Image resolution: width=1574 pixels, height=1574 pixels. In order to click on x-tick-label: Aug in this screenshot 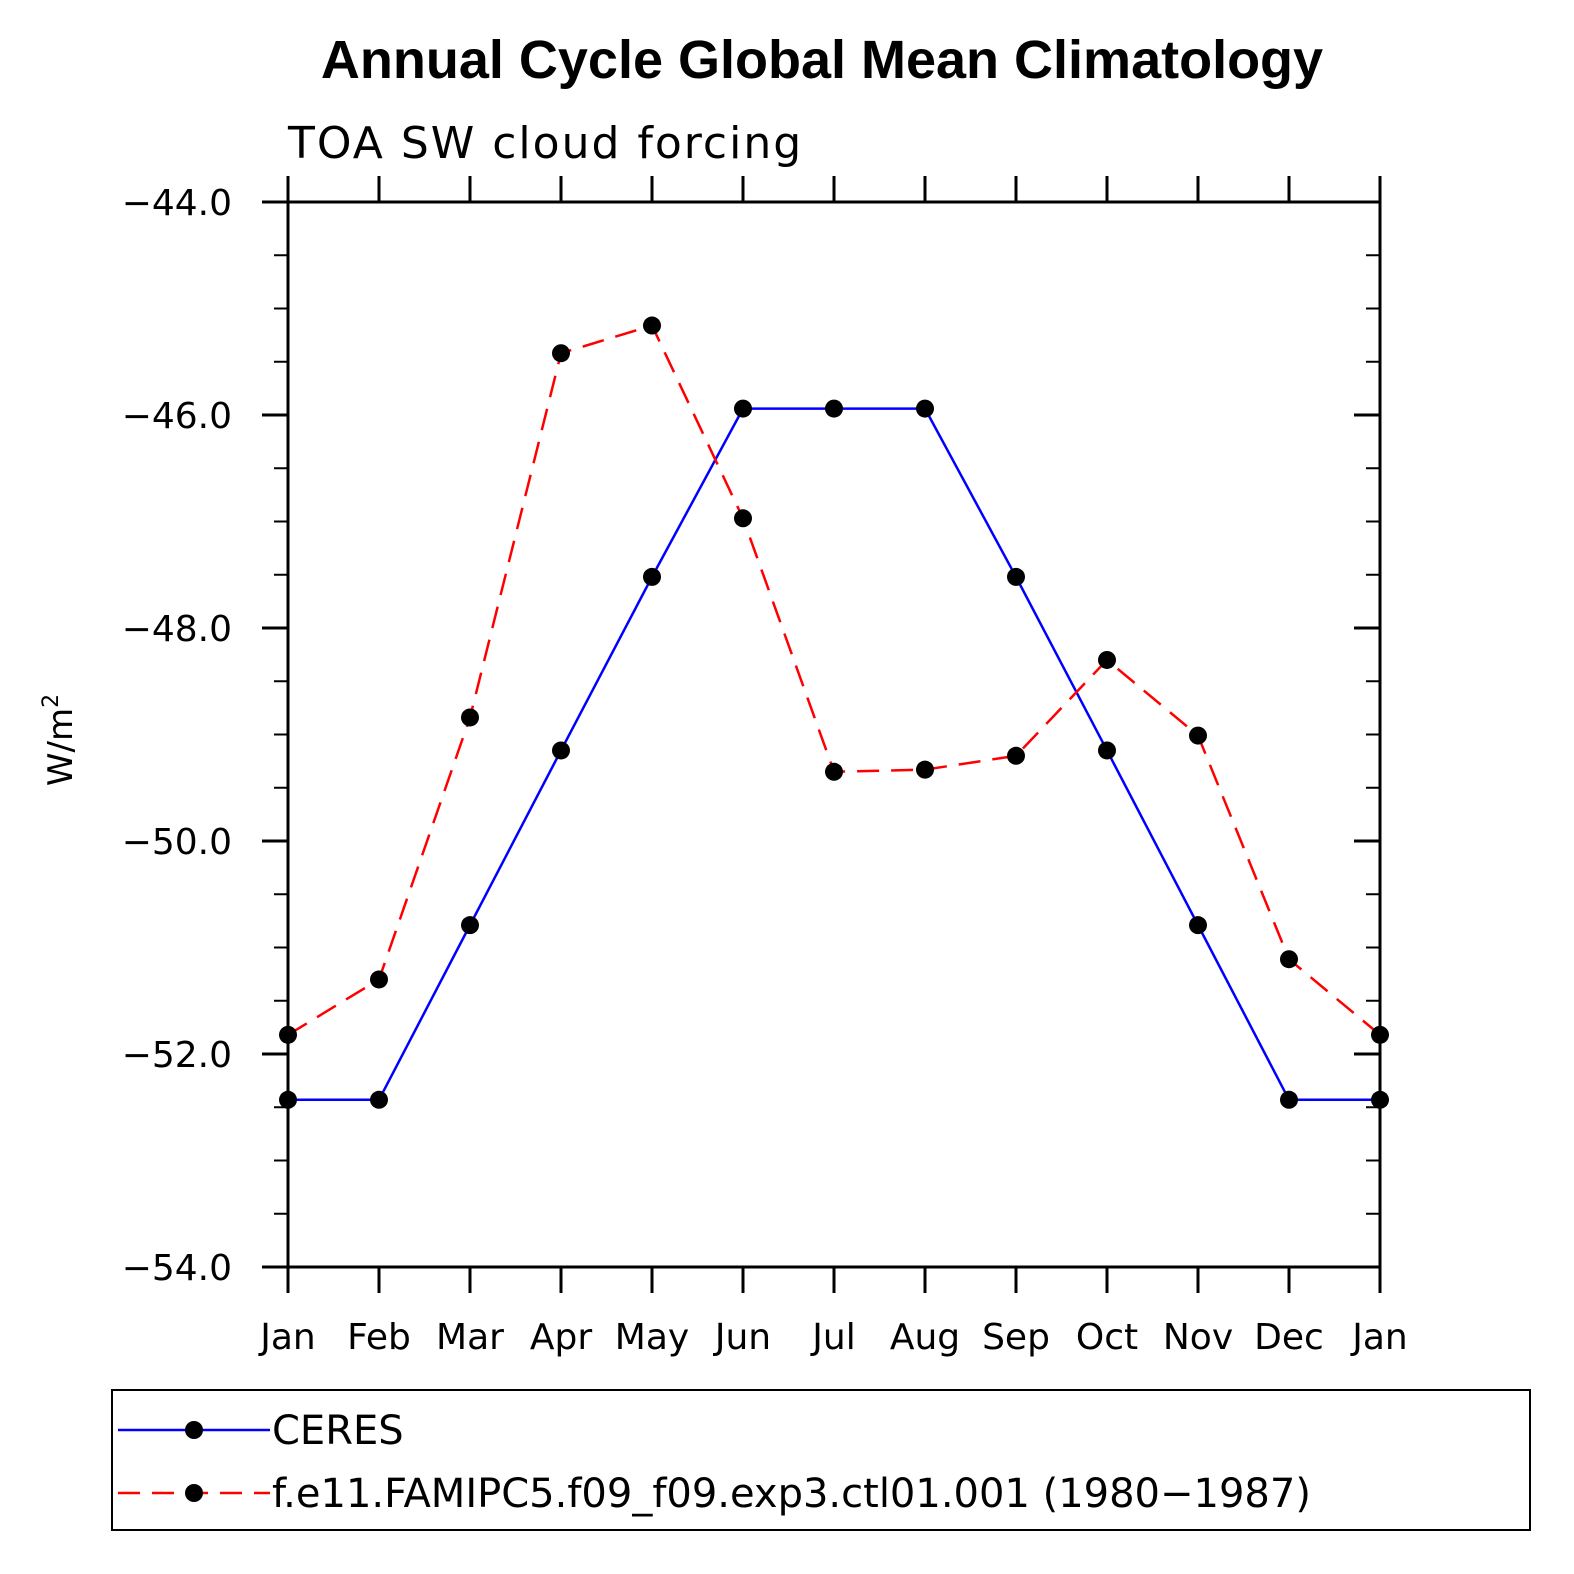, I will do `click(925, 1337)`.